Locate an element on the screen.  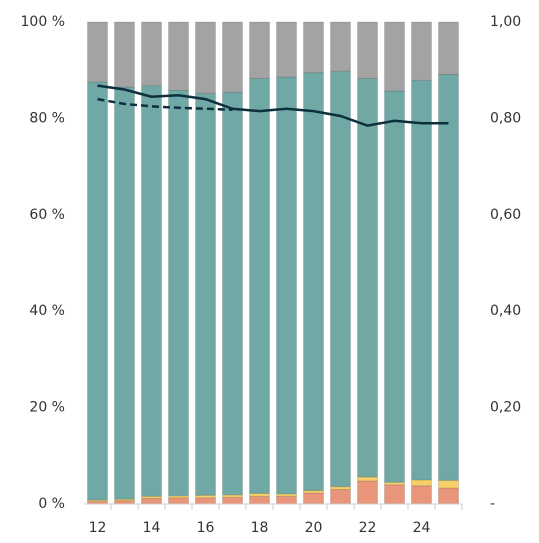
y-tick-label: 60 % is located at coordinates (47, 215).